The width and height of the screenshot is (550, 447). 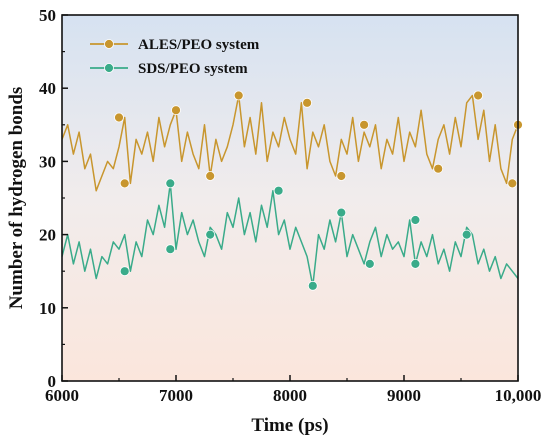 I want to click on x-tick-label: 7000, so click(x=176, y=395).